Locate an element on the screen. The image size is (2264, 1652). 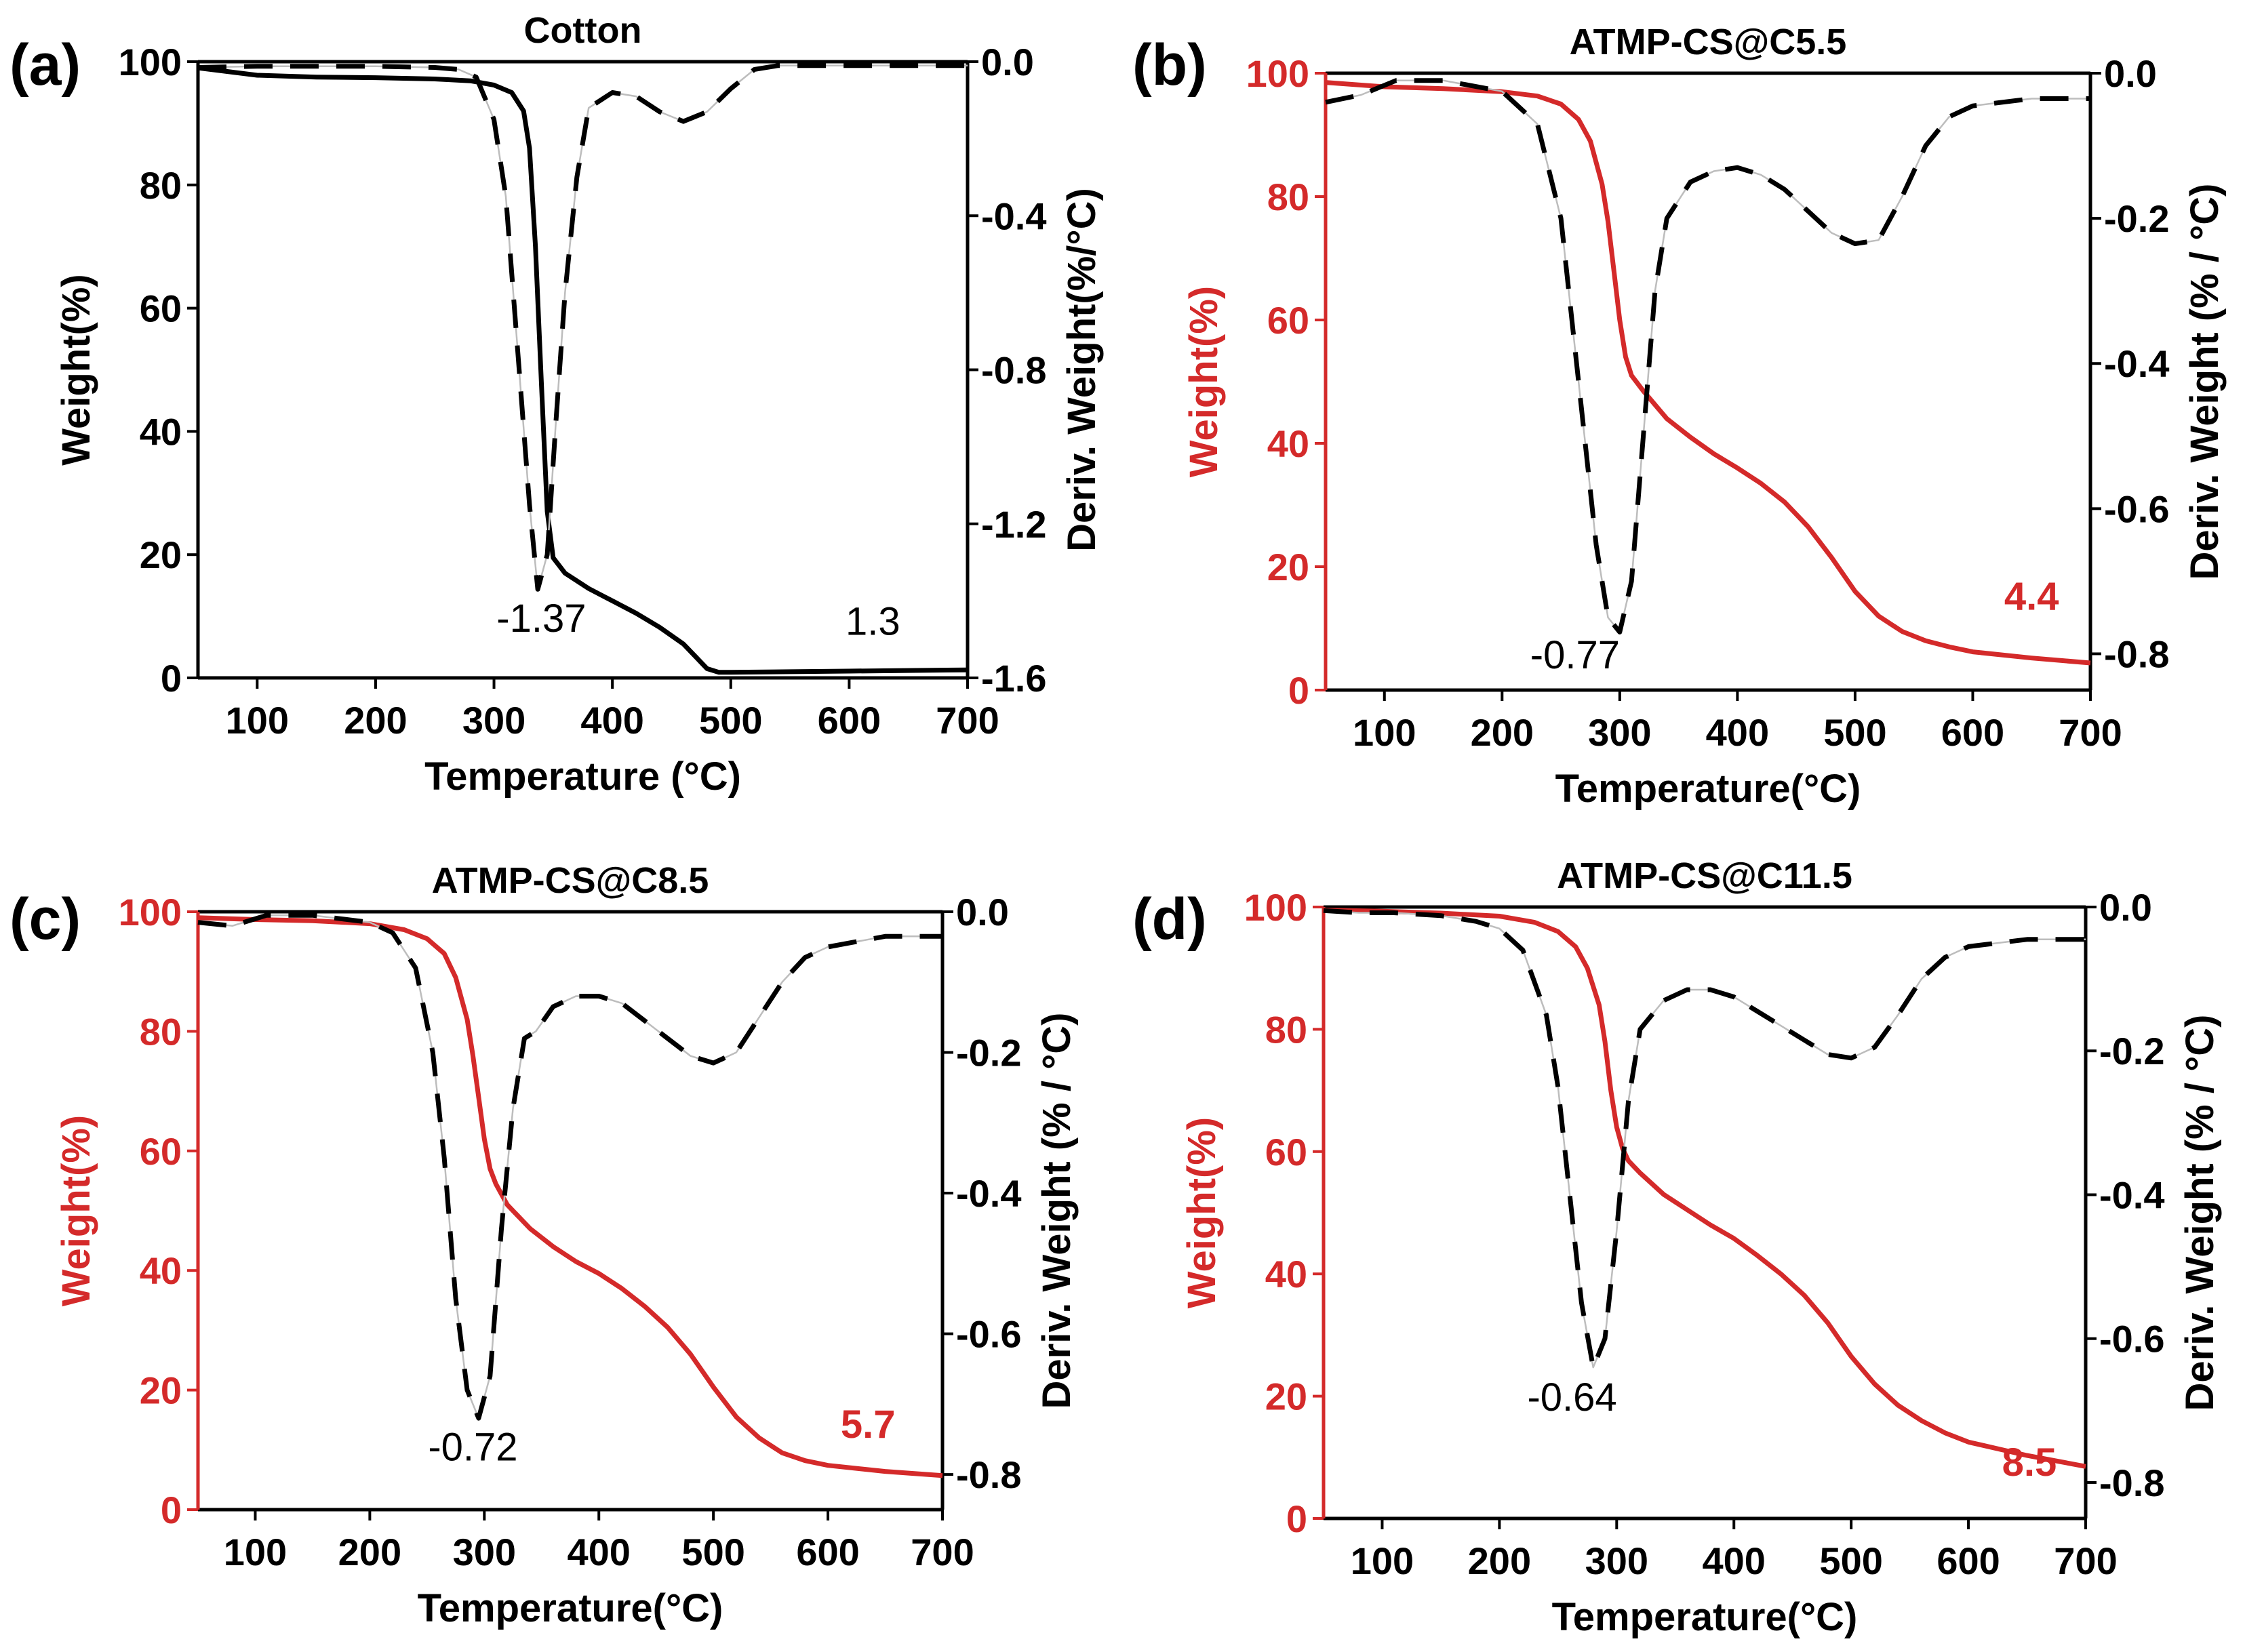
panel-label: (a) is located at coordinates (45, 65).